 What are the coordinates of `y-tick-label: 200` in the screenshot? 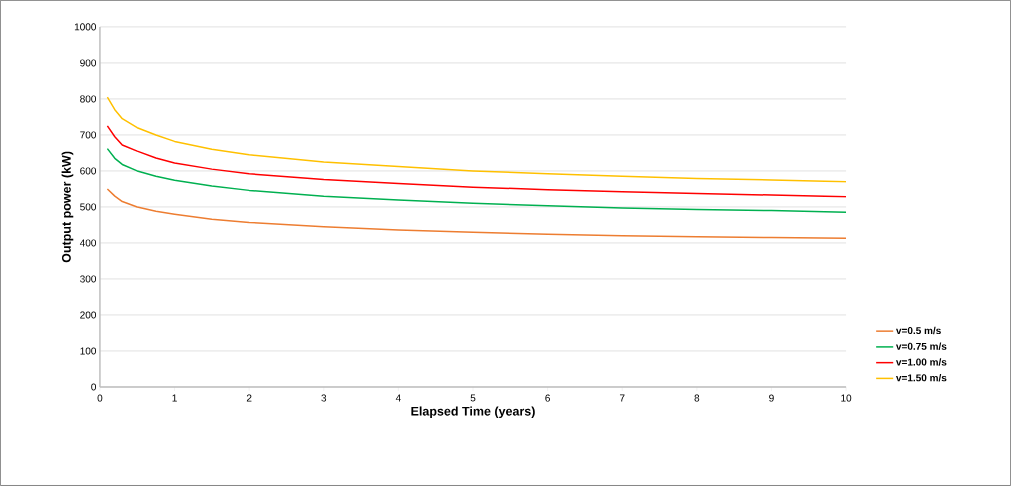 It's located at (88, 315).